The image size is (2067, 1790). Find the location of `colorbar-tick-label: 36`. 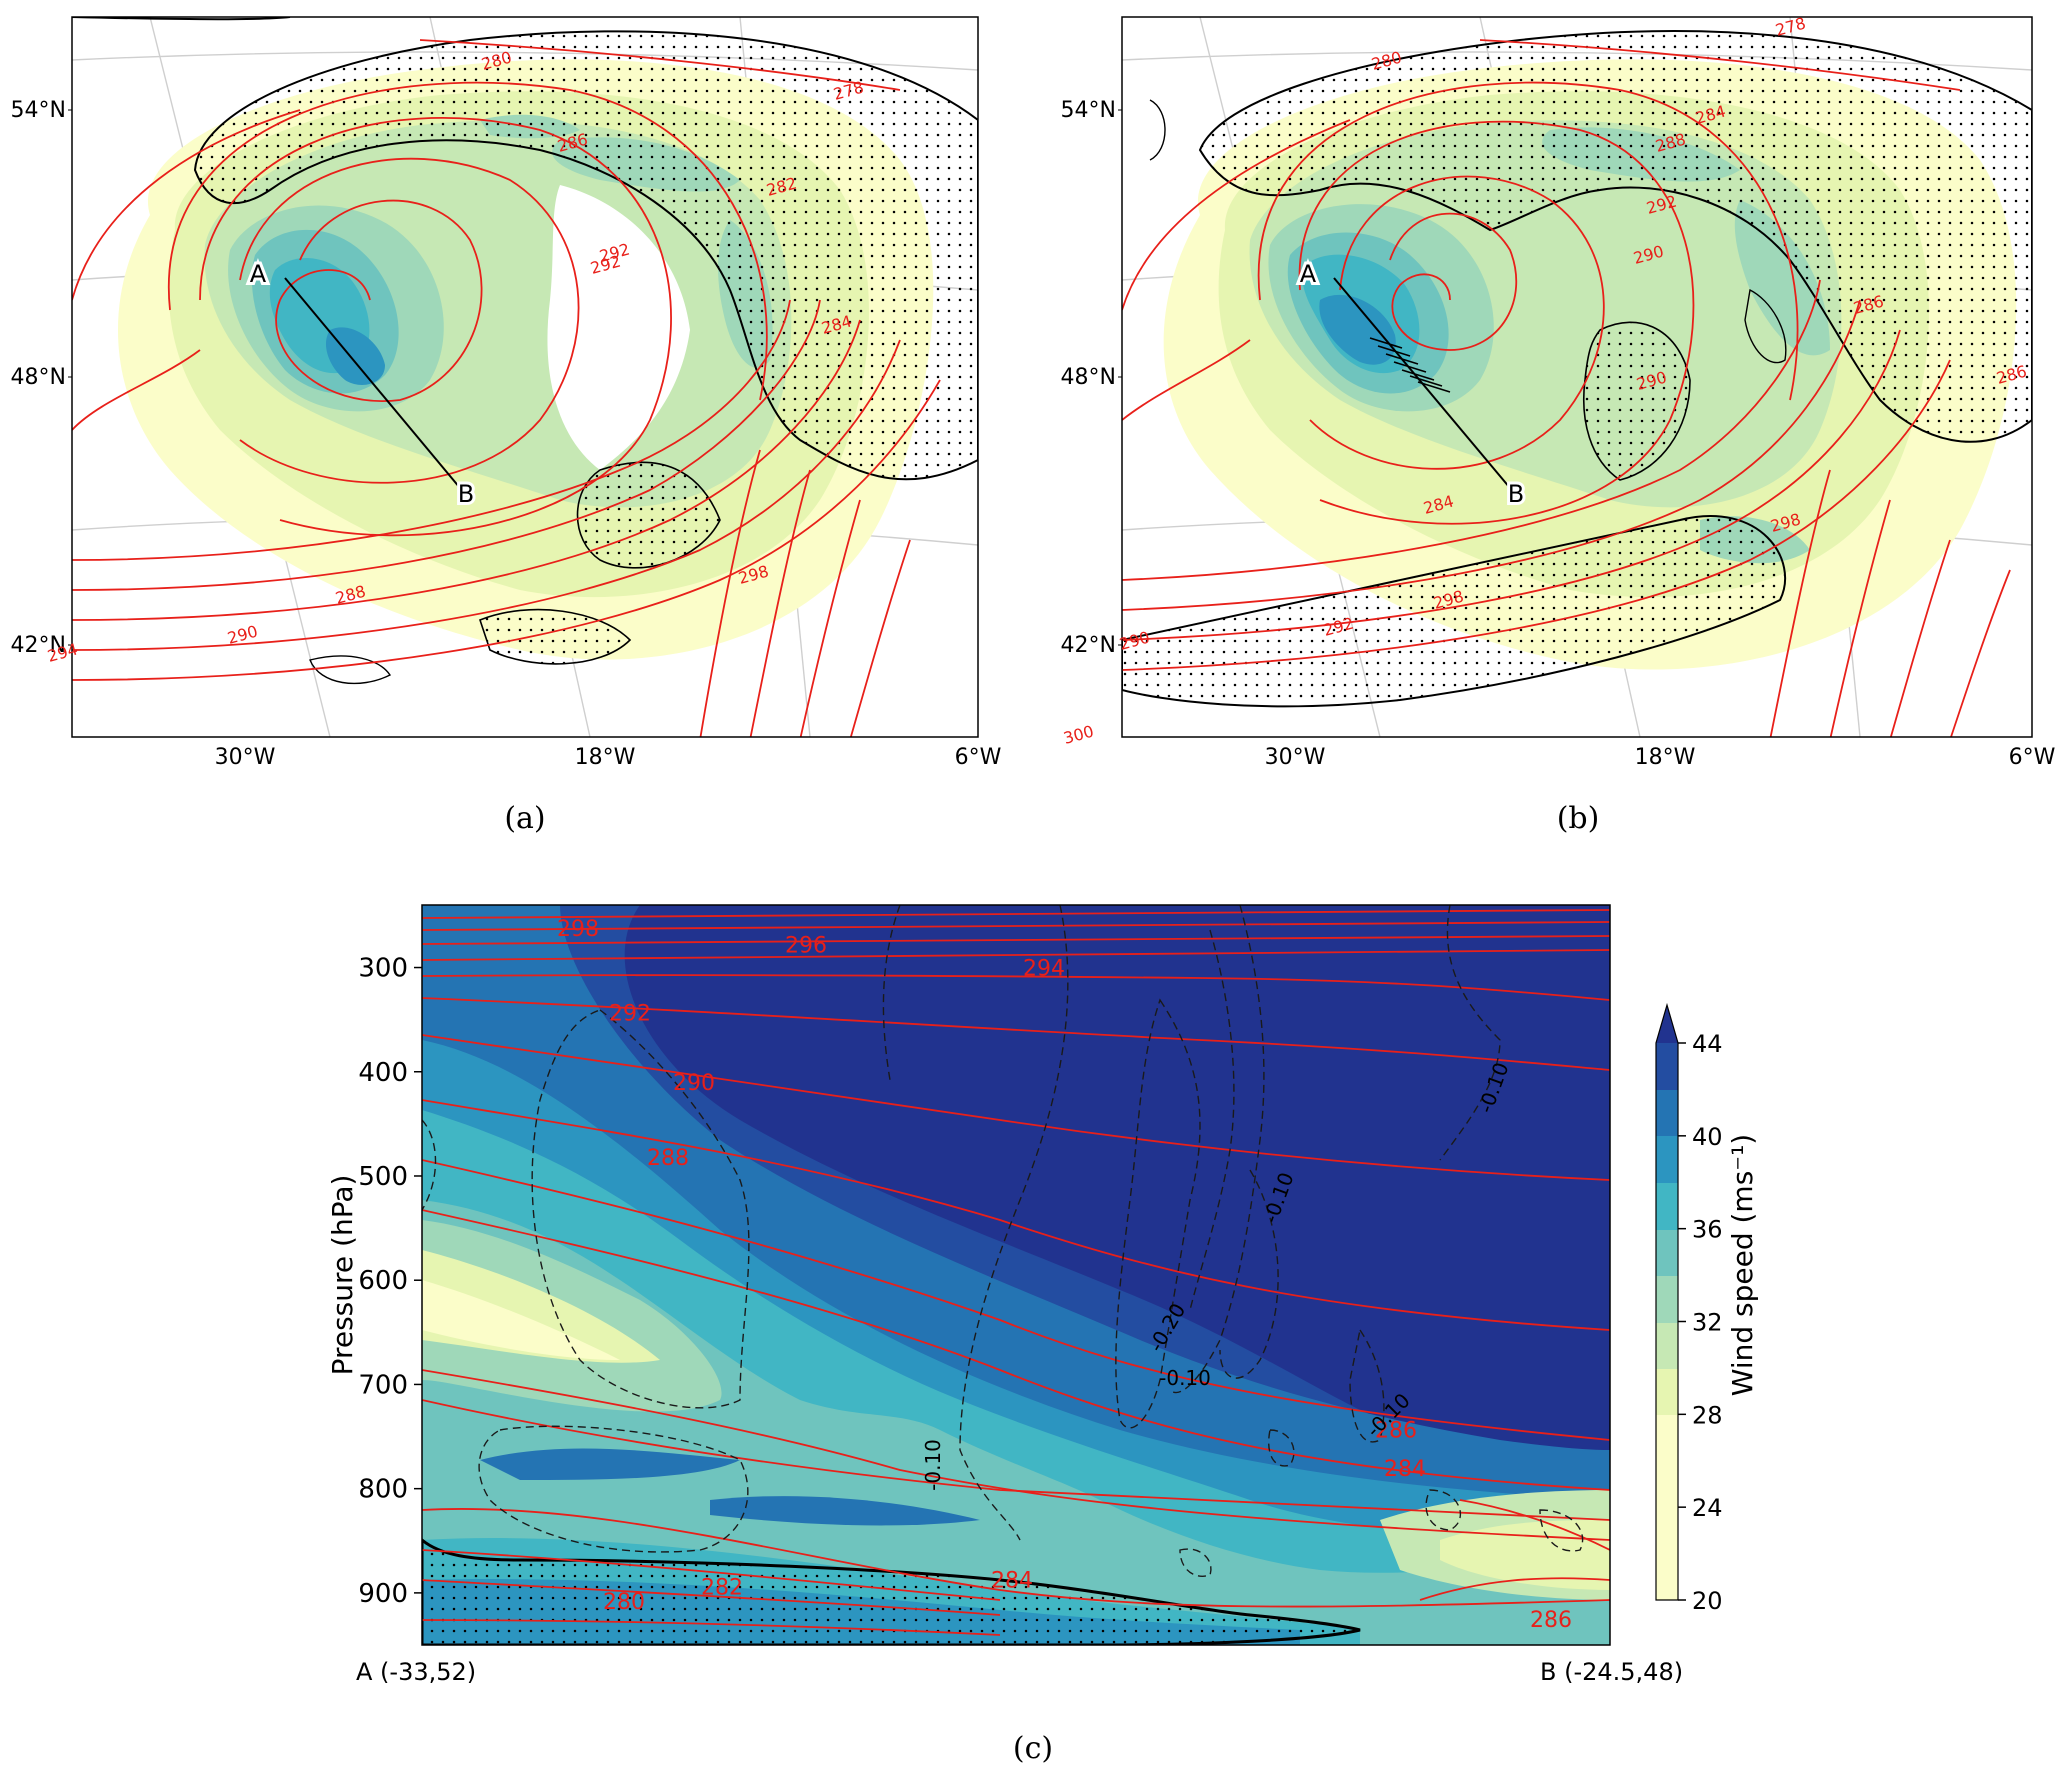

colorbar-tick-label: 36 is located at coordinates (1707, 1230).